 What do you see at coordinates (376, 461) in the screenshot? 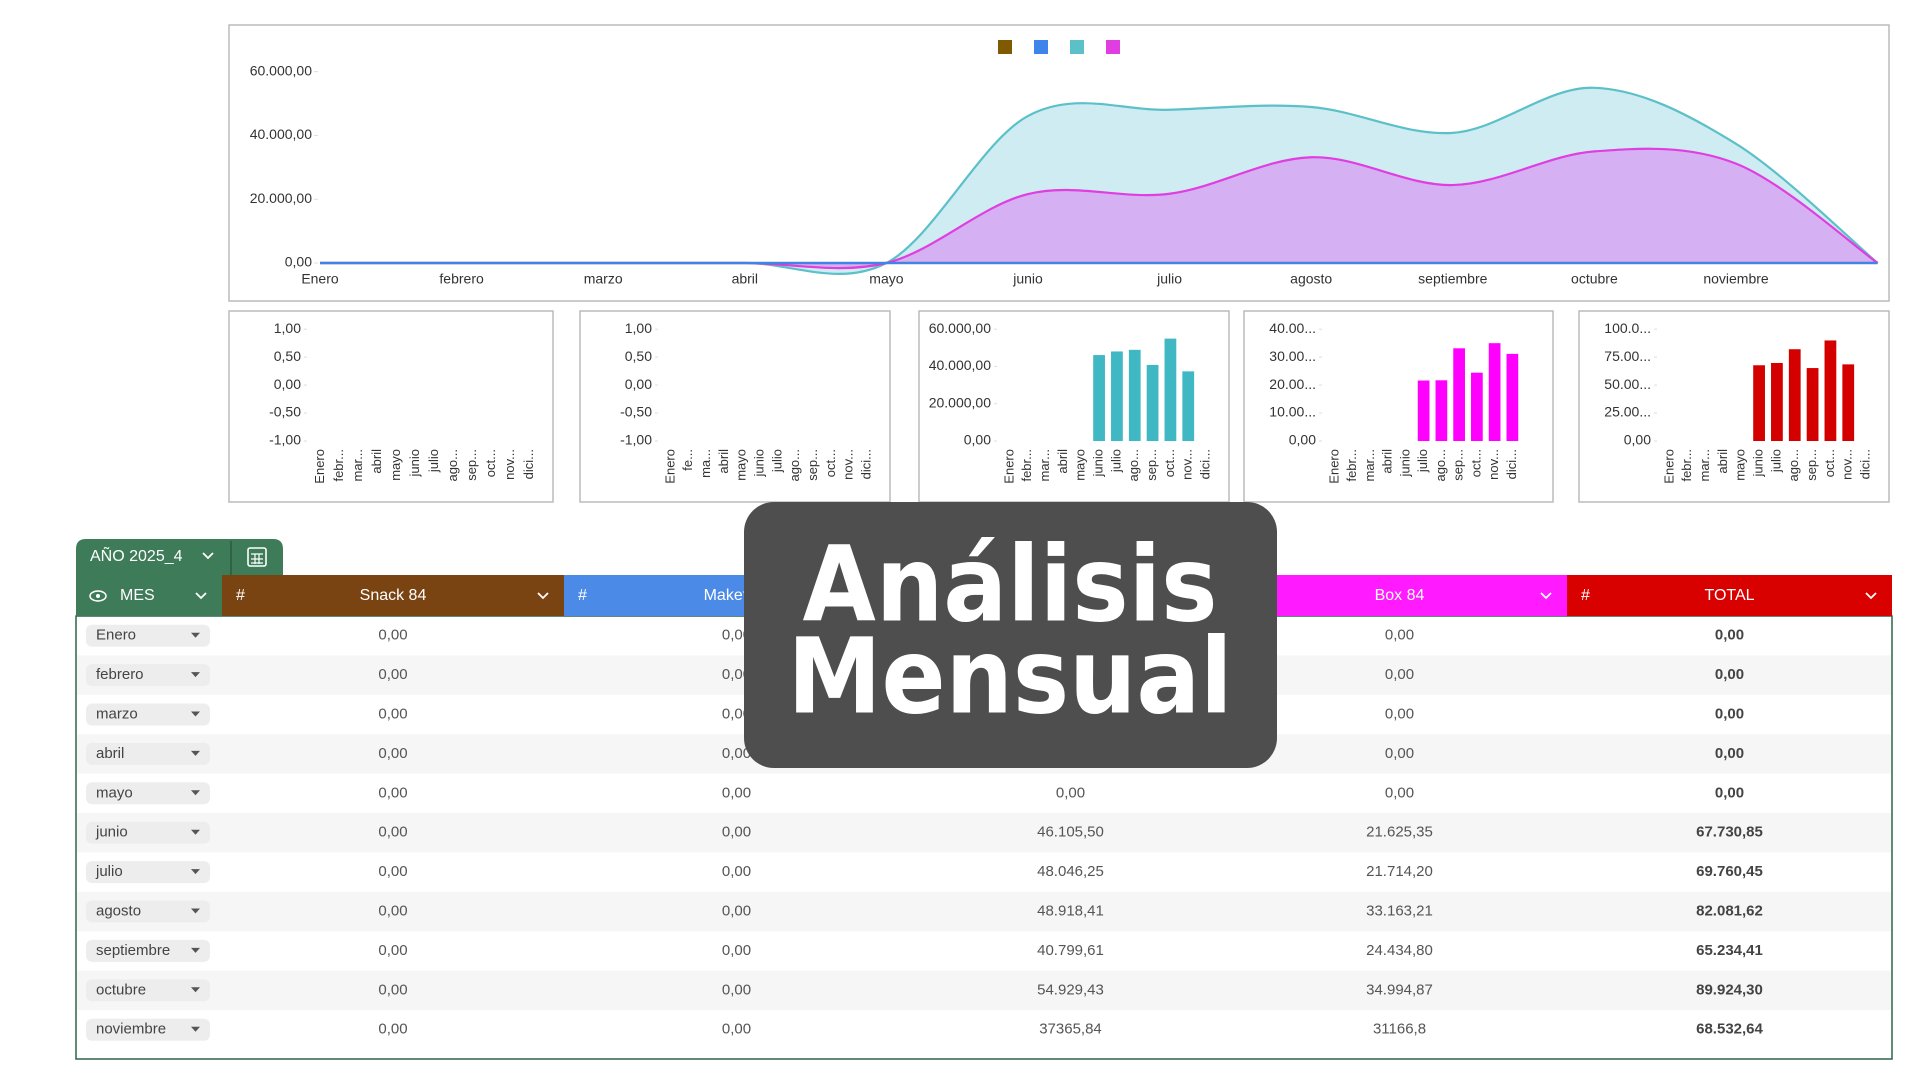
I see `x-tick-label: abril` at bounding box center [376, 461].